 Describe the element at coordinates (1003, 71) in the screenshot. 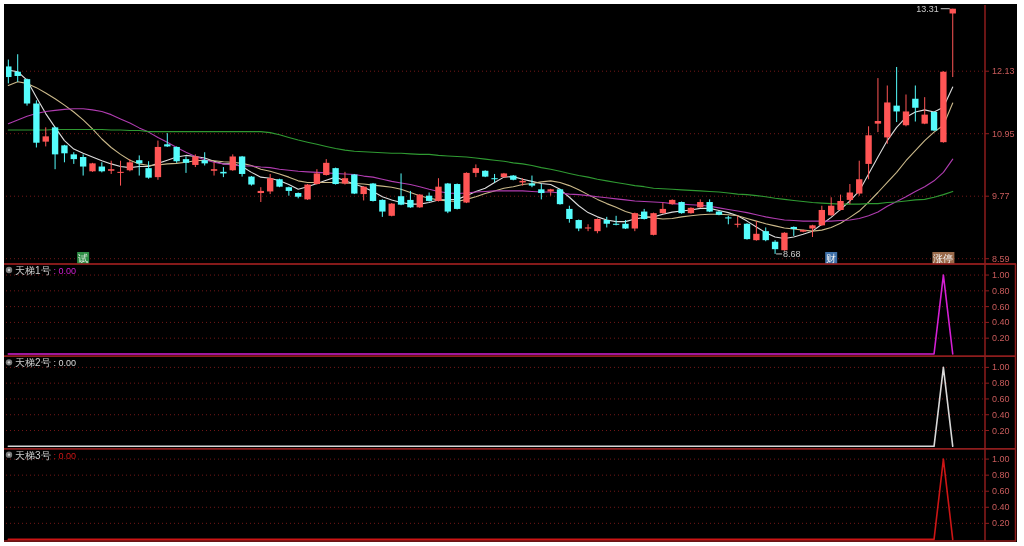

I see `y-tick-label: 12.13` at that location.